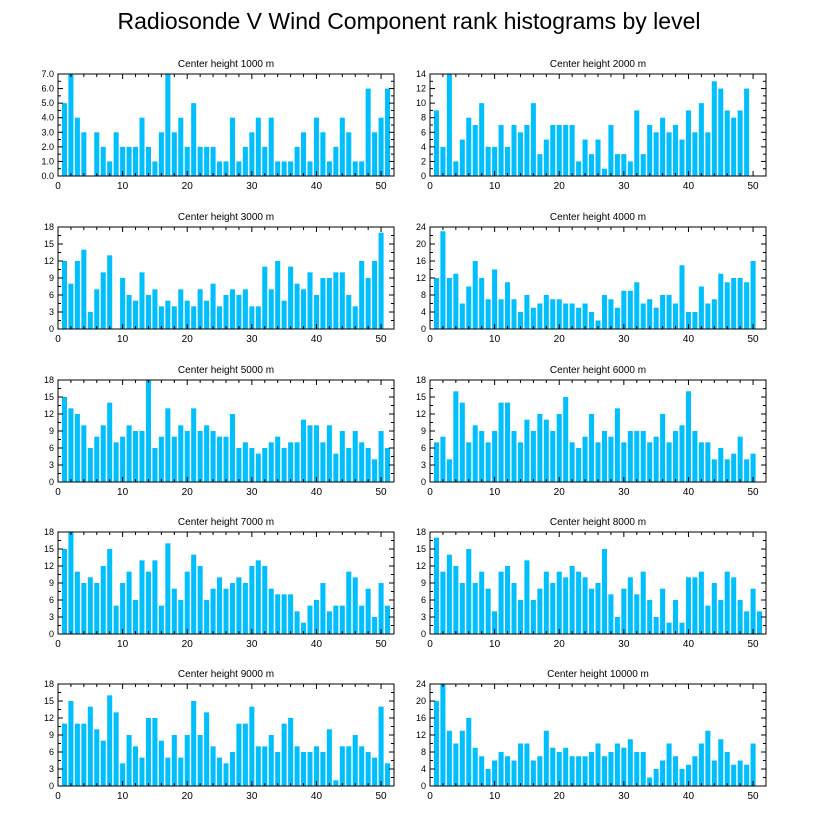  What do you see at coordinates (317, 796) in the screenshot?
I see `x-tick-label: 40` at bounding box center [317, 796].